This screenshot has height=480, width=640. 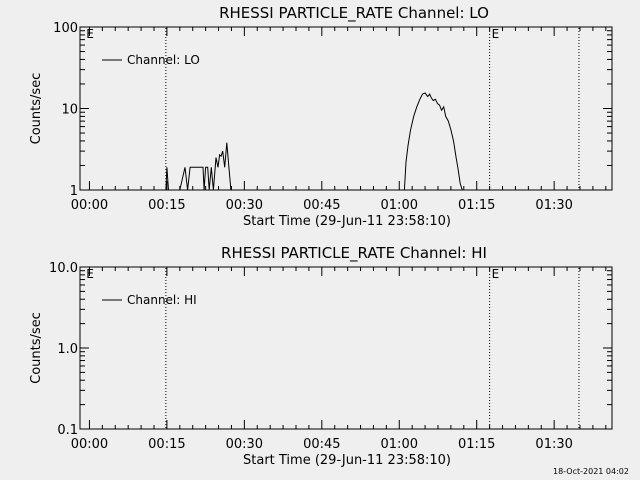 I want to click on lo-x-tick-label: 01:15, so click(x=476, y=205).